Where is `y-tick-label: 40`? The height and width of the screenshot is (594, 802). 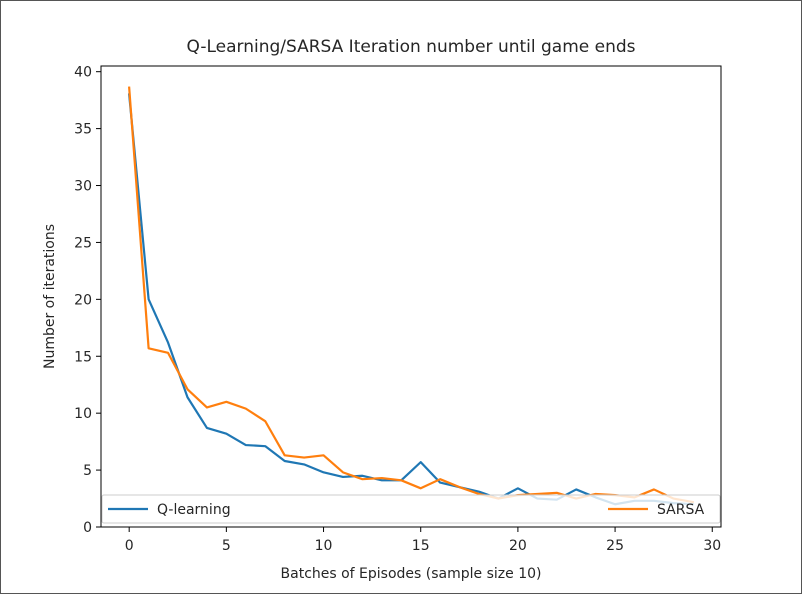
y-tick-label: 40 is located at coordinates (83, 73).